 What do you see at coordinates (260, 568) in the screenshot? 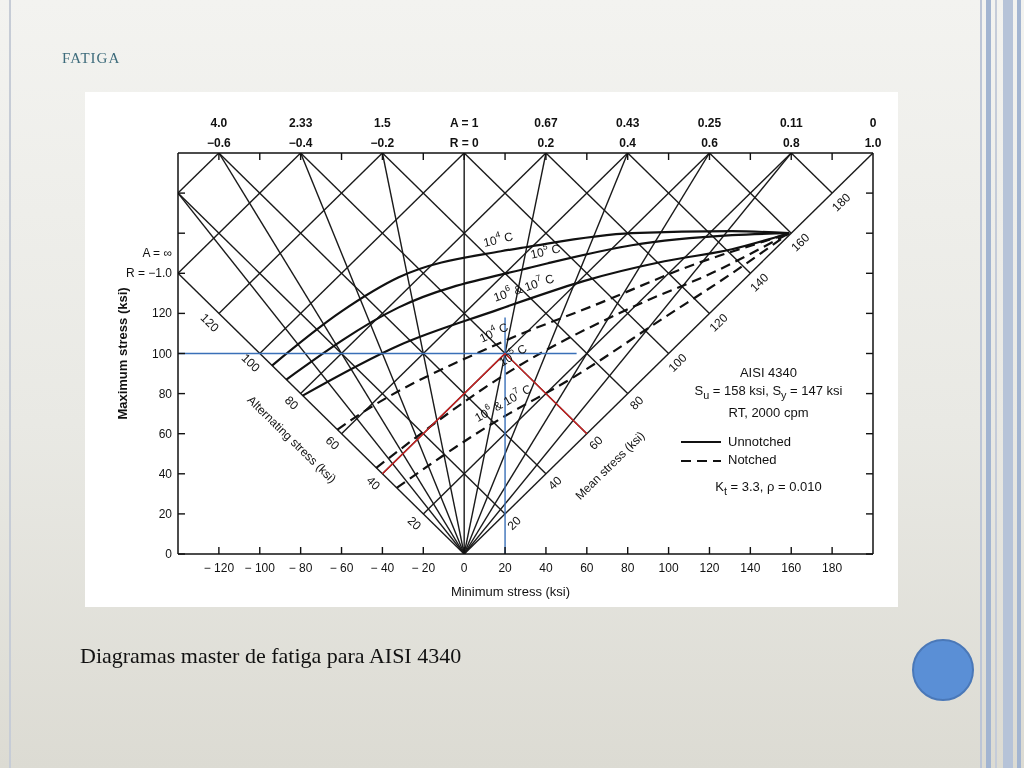
I see `x-tick-label: − 100` at bounding box center [260, 568].